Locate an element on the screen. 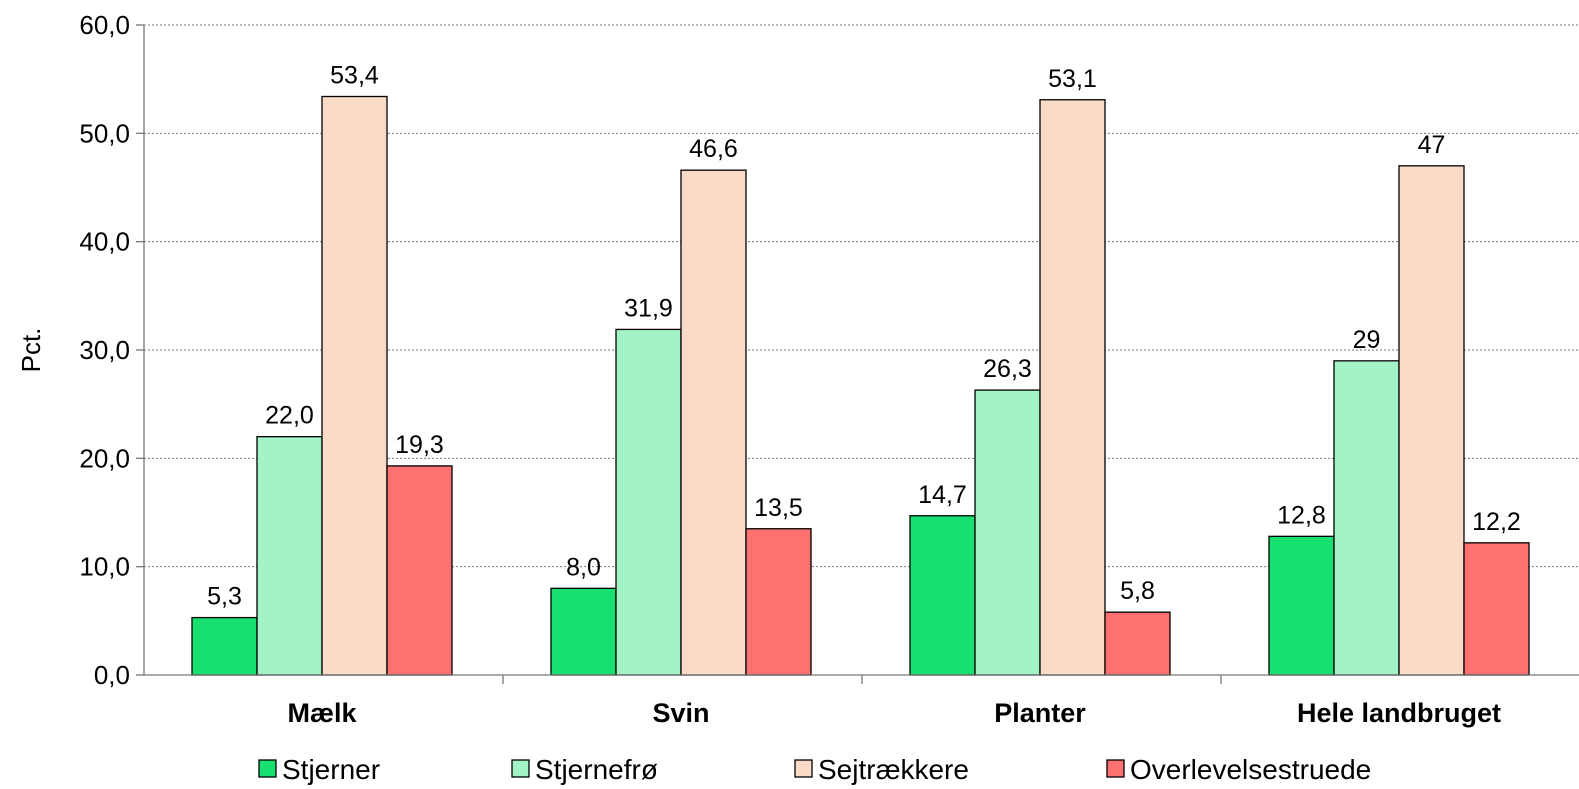  data-label: 5,8 is located at coordinates (1137, 591).